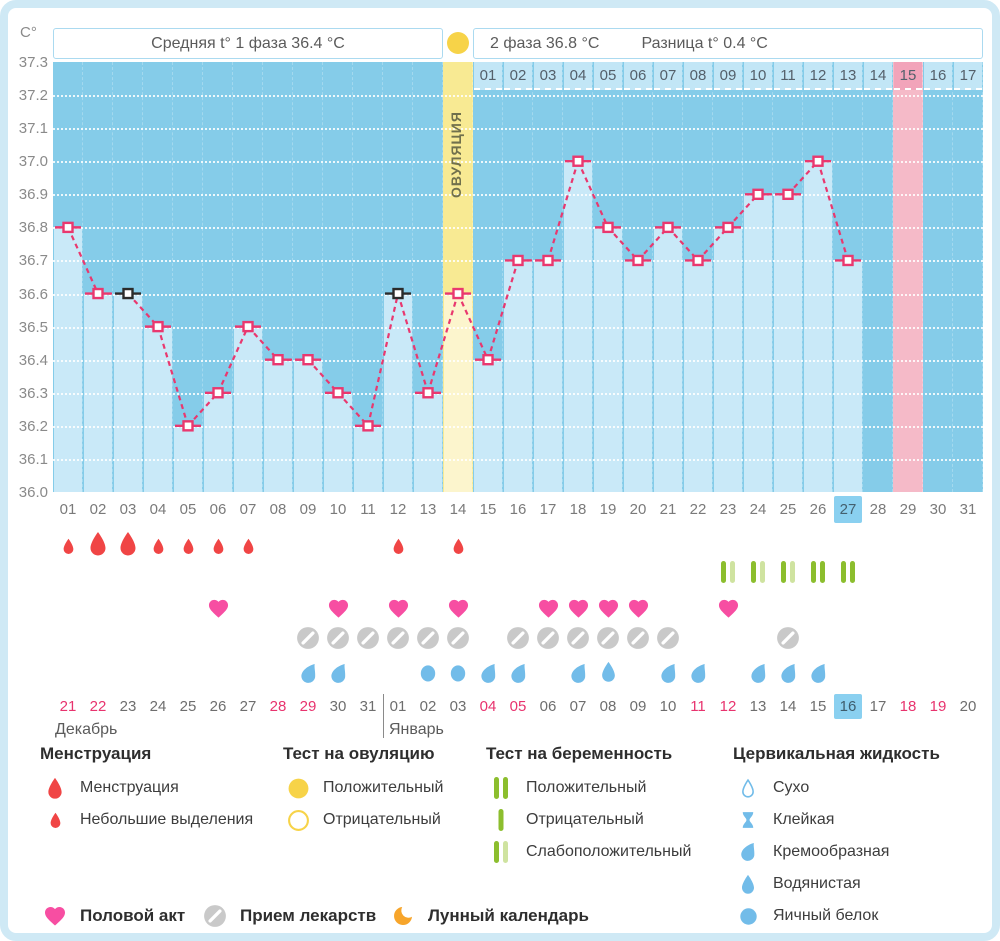  I want to click on cycle-day-cell-17: 17, so click(548, 509).